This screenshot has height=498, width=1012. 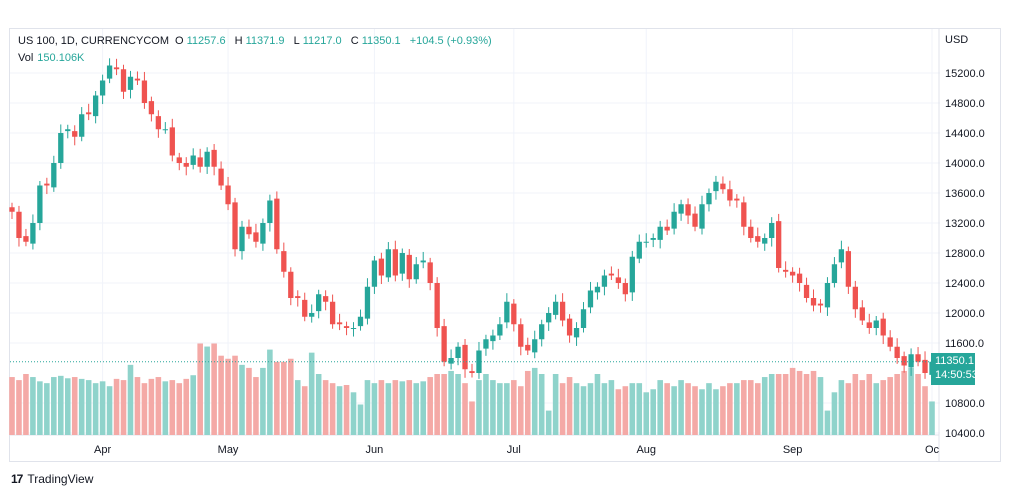 What do you see at coordinates (965, 284) in the screenshot?
I see `y-tick-label: 12400.0` at bounding box center [965, 284].